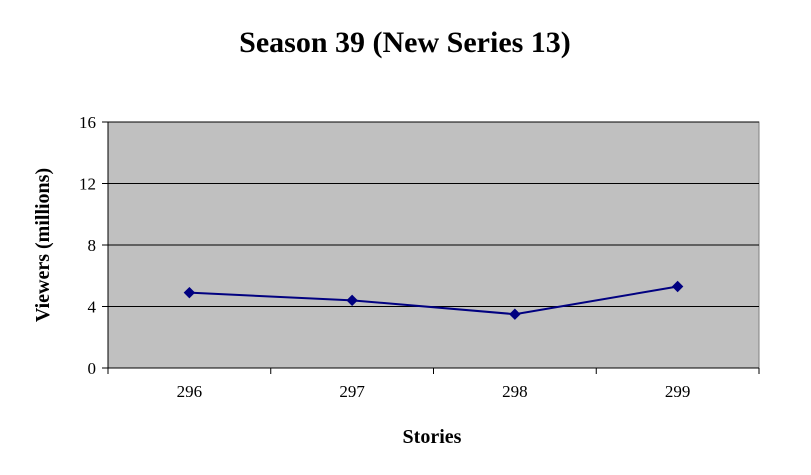 Image resolution: width=811 pixels, height=475 pixels. I want to click on y-tick-label: 12, so click(87, 184).